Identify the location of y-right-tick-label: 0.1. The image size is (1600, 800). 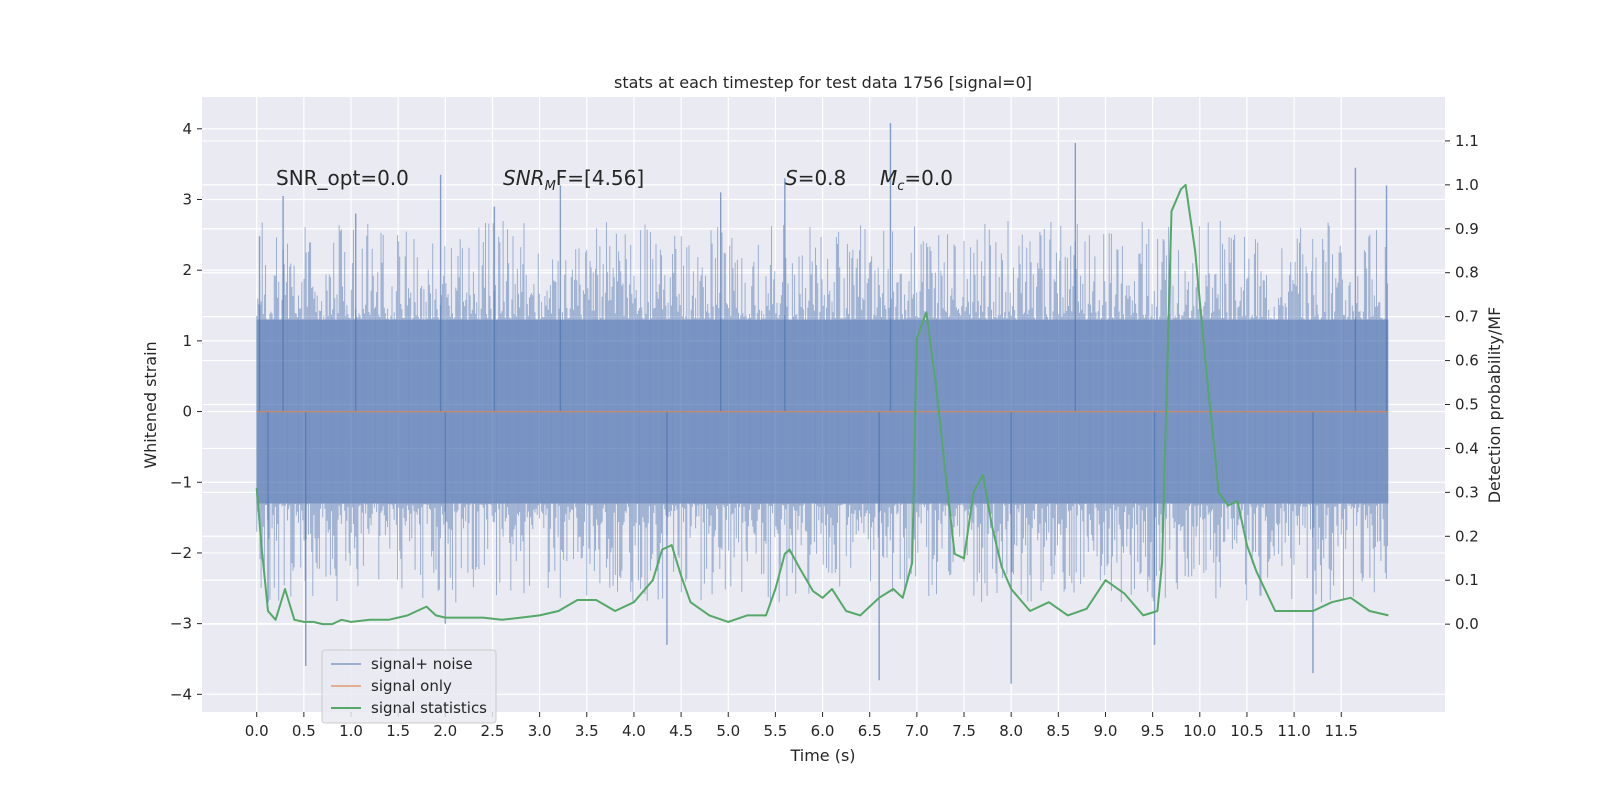
(1467, 580).